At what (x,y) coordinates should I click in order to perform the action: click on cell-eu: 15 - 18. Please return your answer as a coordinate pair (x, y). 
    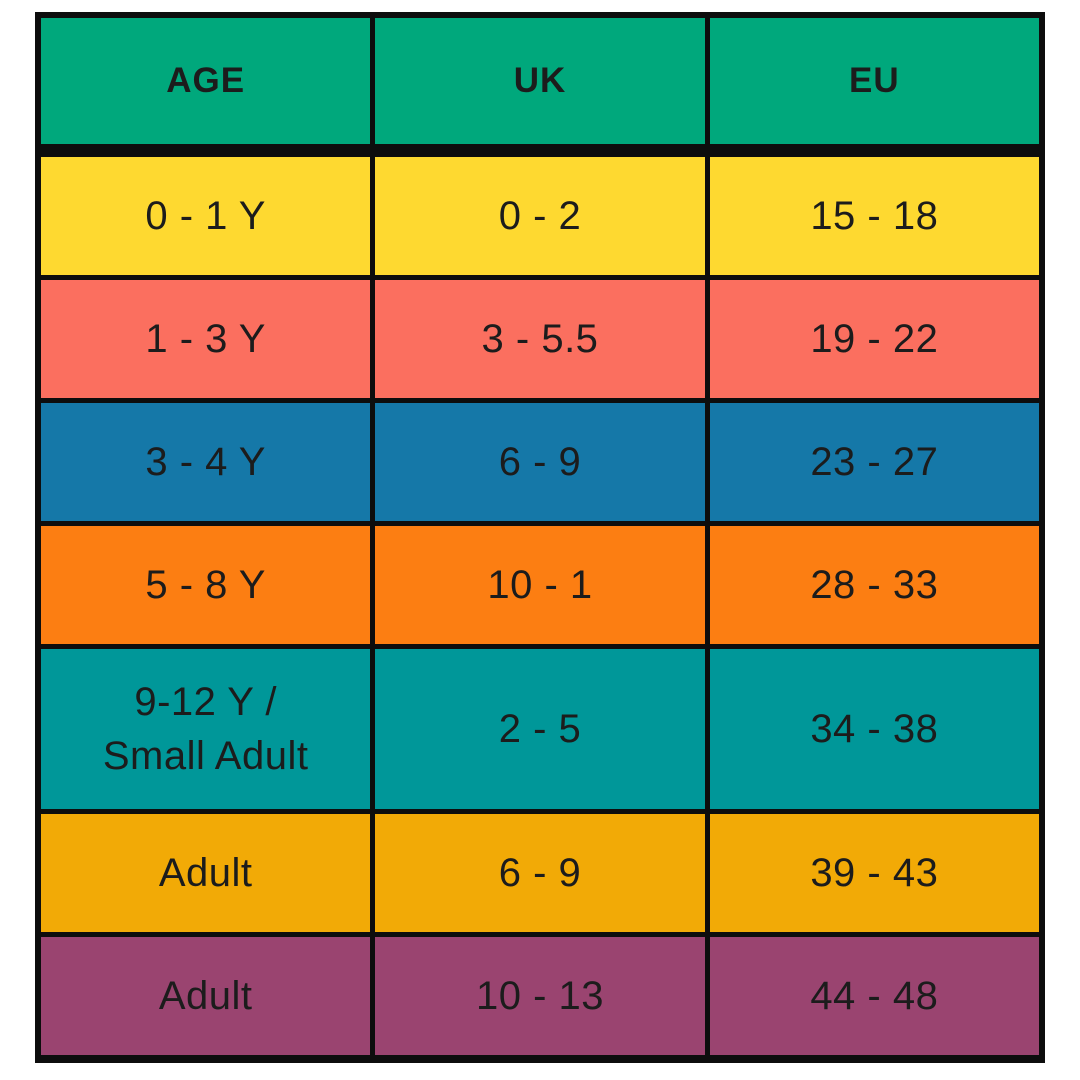
    Looking at the image, I should click on (874, 216).